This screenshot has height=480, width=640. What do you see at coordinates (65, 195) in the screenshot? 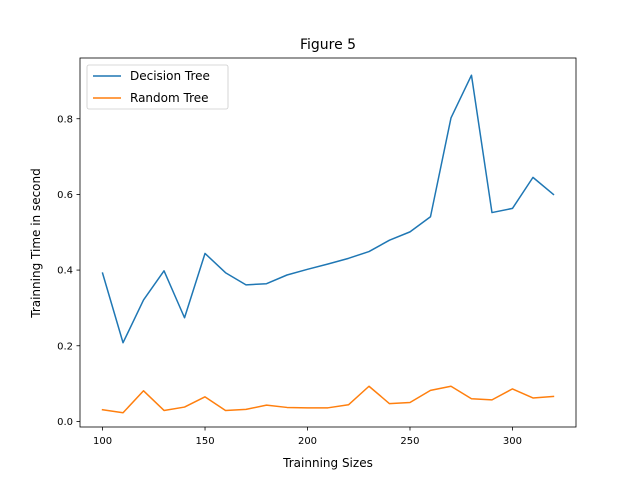
I see `y-tick-label: 0.6` at bounding box center [65, 195].